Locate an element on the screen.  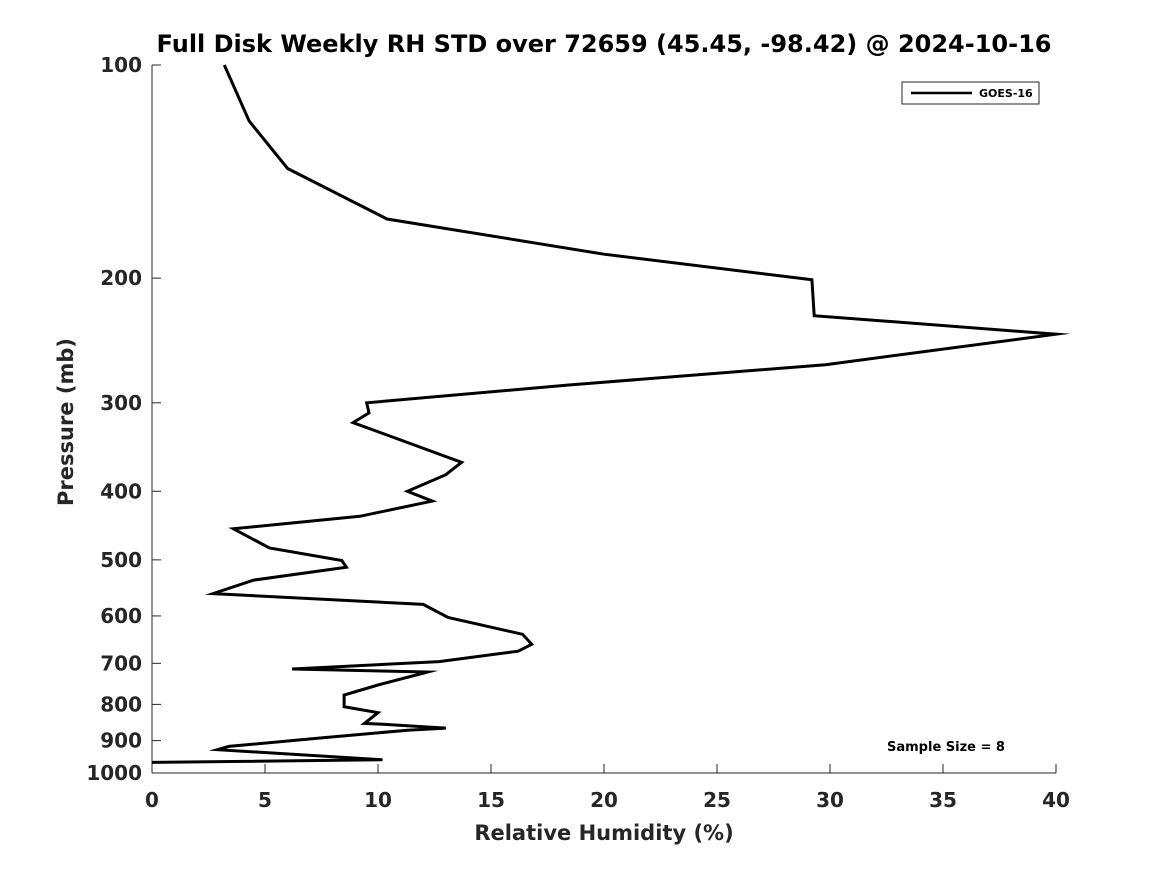
x-tick-label: 30 is located at coordinates (830, 800).